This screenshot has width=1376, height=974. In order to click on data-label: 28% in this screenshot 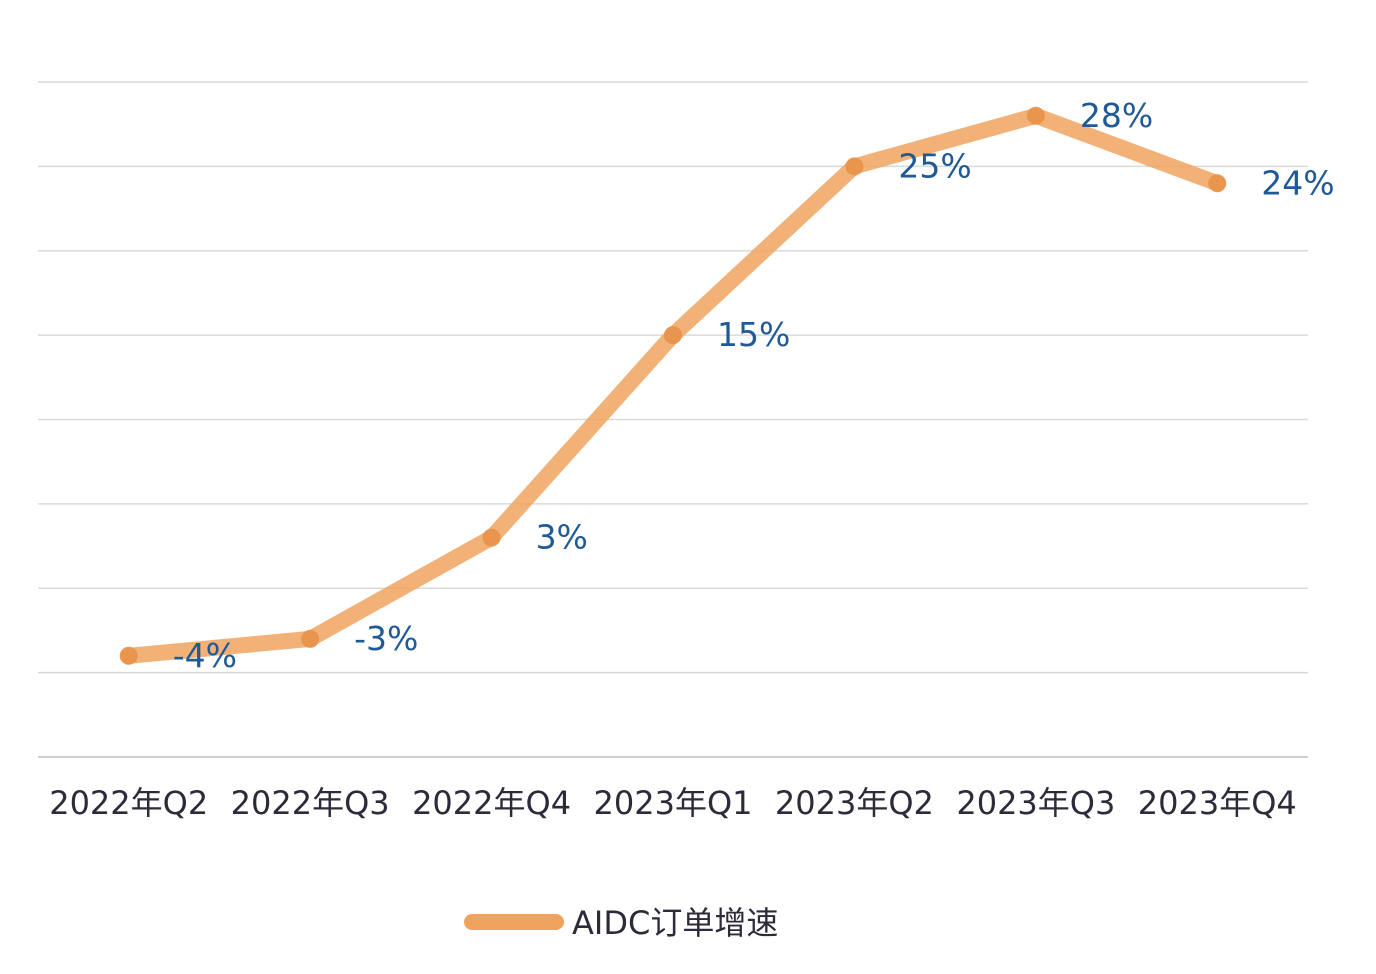, I will do `click(1116, 115)`.